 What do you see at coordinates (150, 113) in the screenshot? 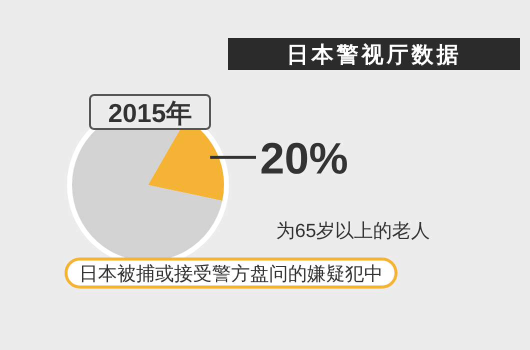
I see `chart-subtitle: 2015年` at bounding box center [150, 113].